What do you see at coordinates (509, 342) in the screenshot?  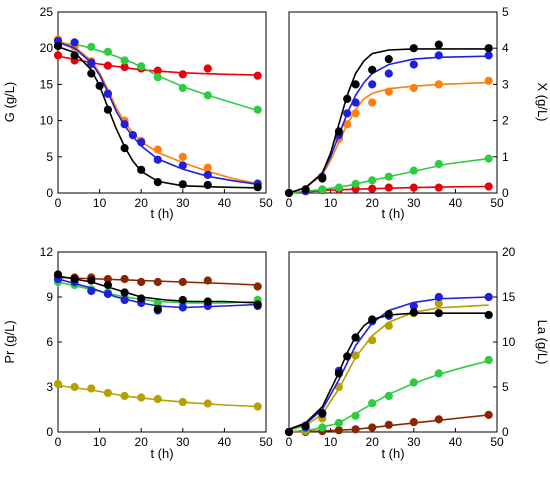 I see `y-tick-label: 10` at bounding box center [509, 342].